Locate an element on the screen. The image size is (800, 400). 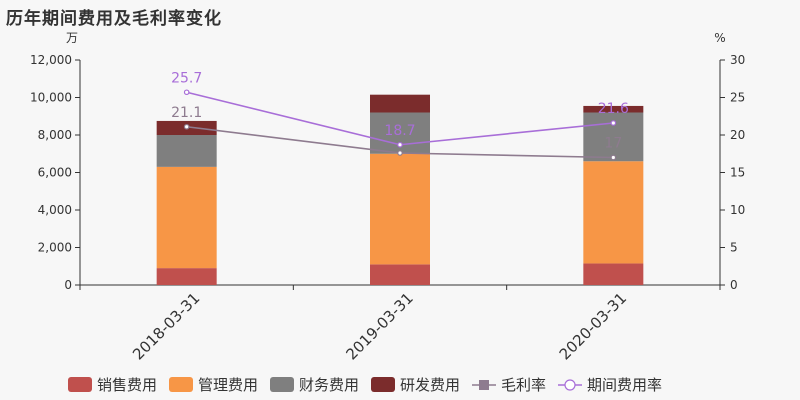
legend-label: 销售费用 is located at coordinates (127, 385).